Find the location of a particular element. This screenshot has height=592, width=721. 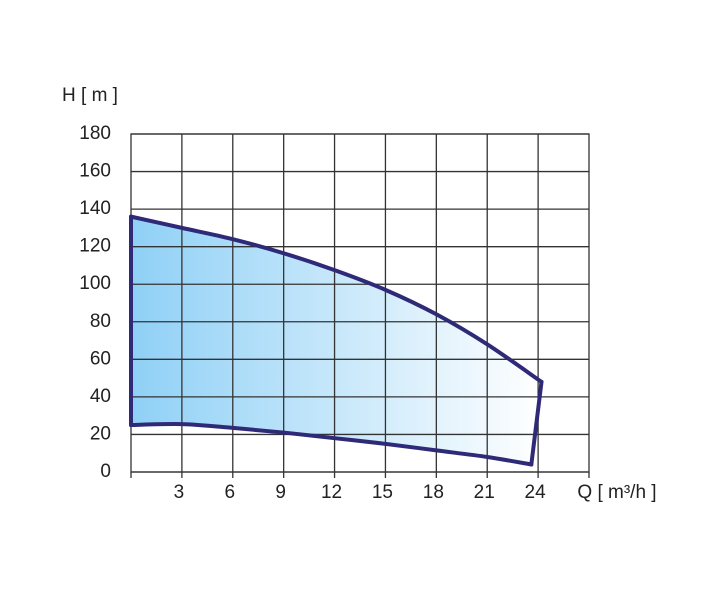

y-tick-label: 0 is located at coordinates (105, 471).